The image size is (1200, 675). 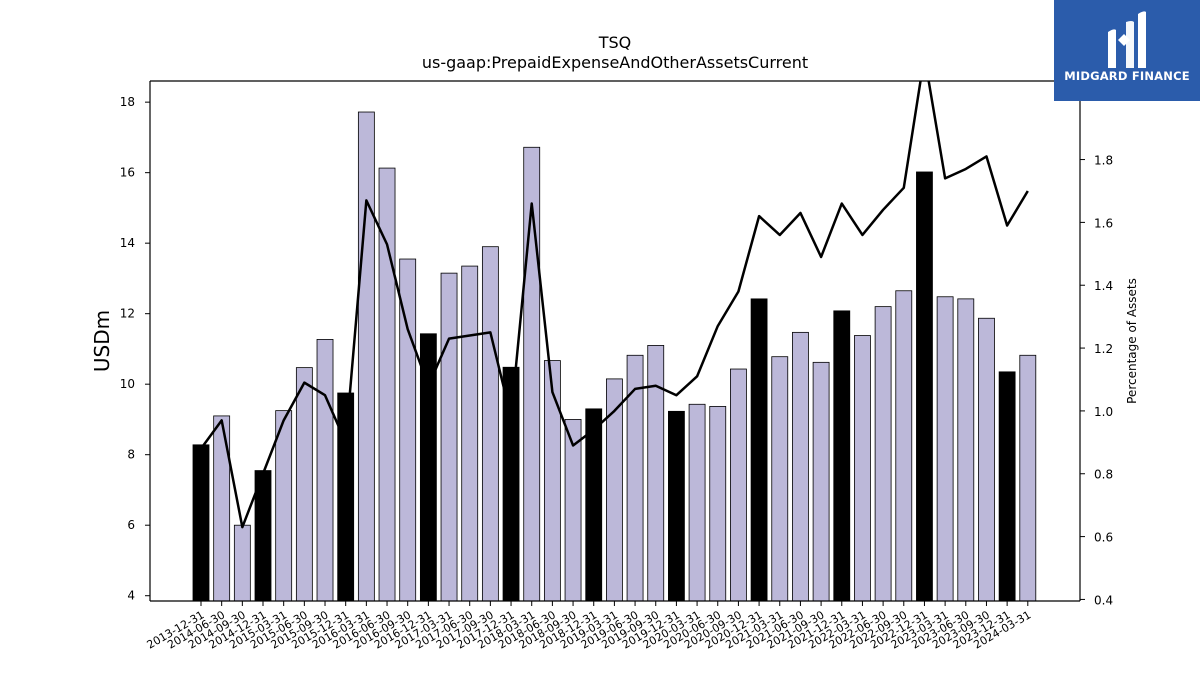 I want to click on y-axis-label: USDm, so click(x=102, y=341).